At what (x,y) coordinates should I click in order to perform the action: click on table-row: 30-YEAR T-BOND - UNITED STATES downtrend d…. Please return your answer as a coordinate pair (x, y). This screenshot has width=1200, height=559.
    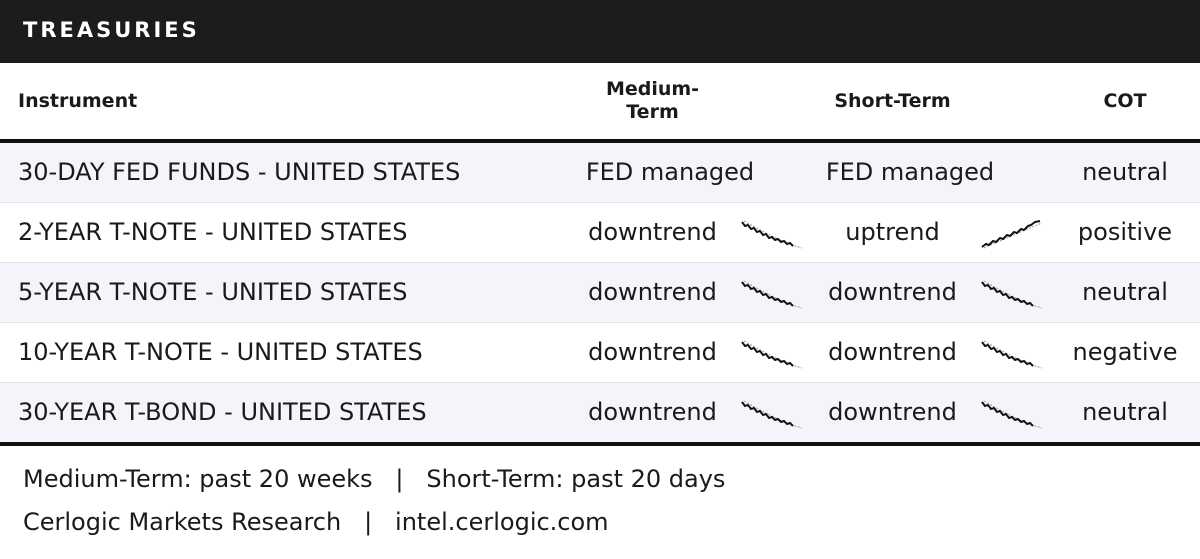
    Looking at the image, I should click on (600, 413).